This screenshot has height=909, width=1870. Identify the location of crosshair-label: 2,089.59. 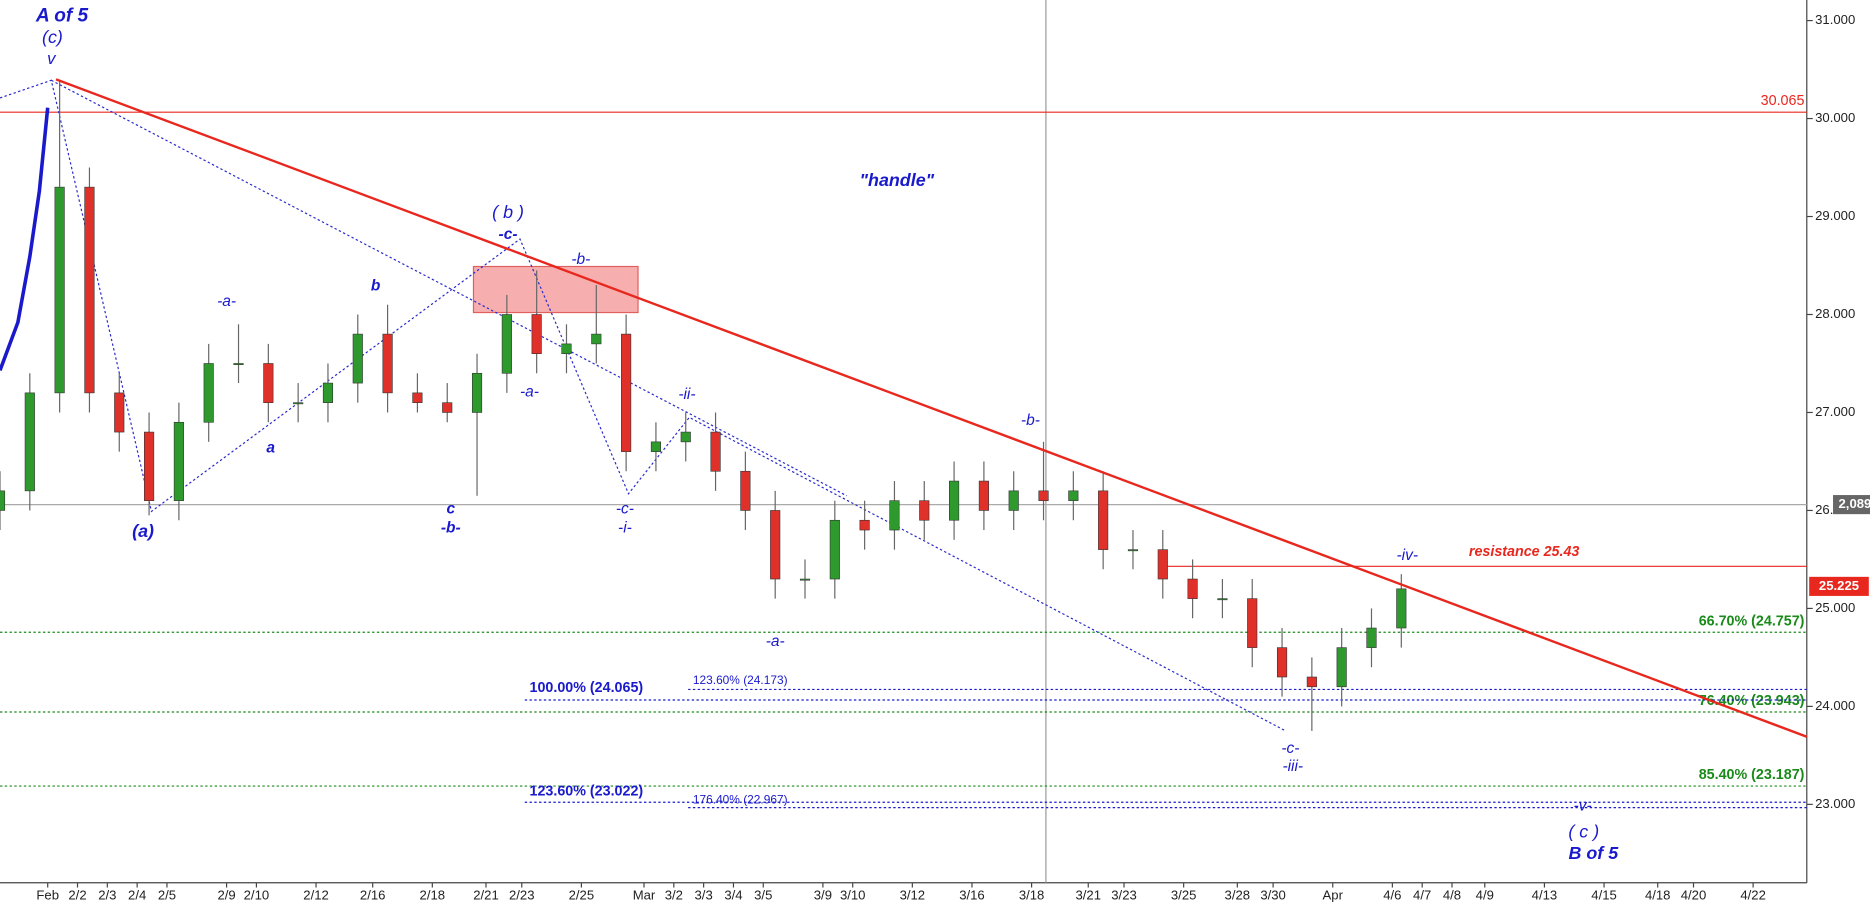
(1854, 503).